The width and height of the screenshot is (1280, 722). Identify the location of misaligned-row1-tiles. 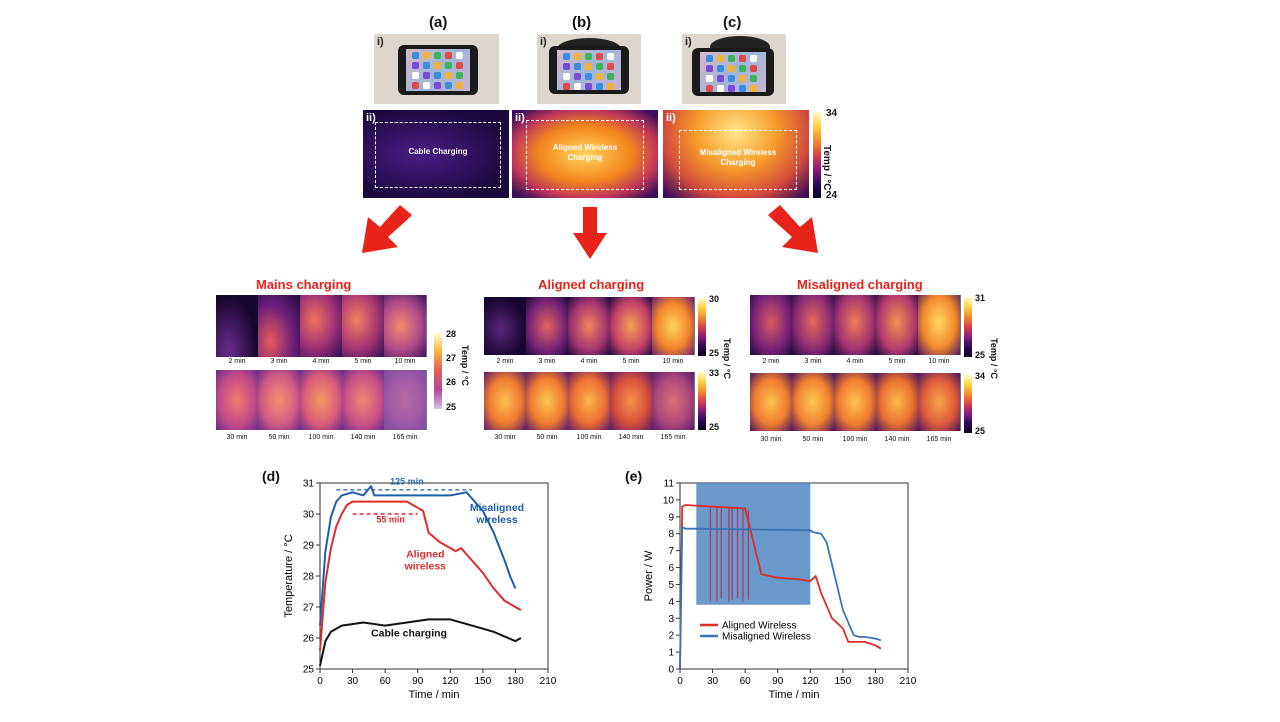
(855, 325).